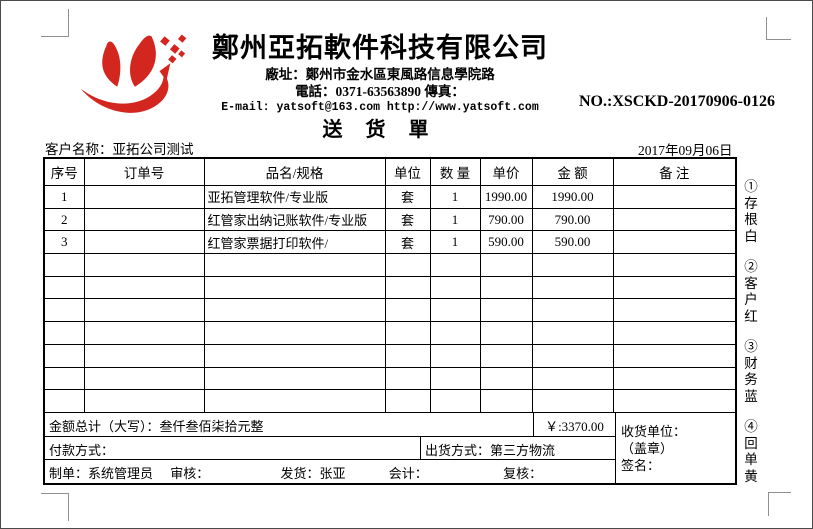 Image resolution: width=813 pixels, height=529 pixels. What do you see at coordinates (647, 448) in the screenshot?
I see `seal-label: （盖章）` at bounding box center [647, 448].